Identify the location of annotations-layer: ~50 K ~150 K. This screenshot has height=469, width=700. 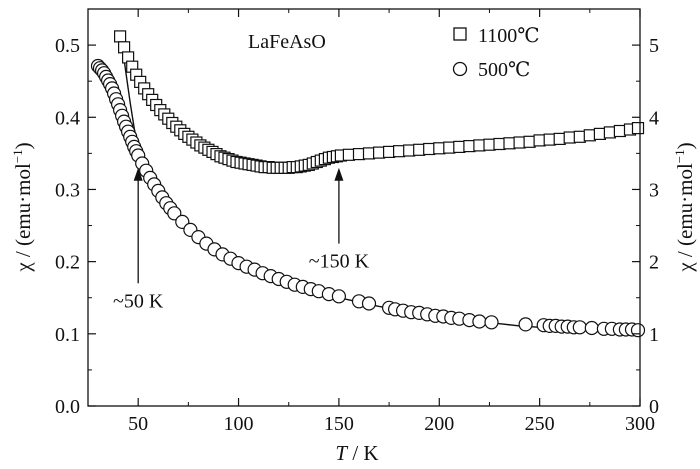
(241, 239).